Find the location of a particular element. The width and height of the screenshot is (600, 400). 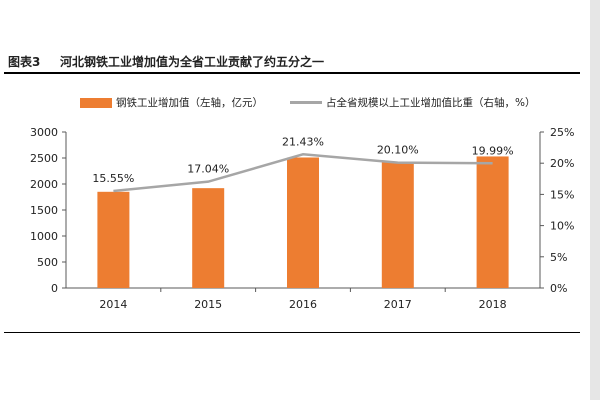

bar-2014 is located at coordinates (113, 239).